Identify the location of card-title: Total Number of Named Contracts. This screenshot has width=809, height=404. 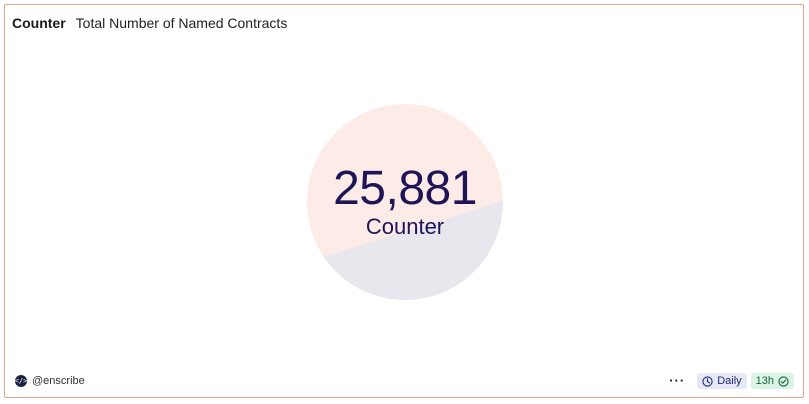
(181, 23).